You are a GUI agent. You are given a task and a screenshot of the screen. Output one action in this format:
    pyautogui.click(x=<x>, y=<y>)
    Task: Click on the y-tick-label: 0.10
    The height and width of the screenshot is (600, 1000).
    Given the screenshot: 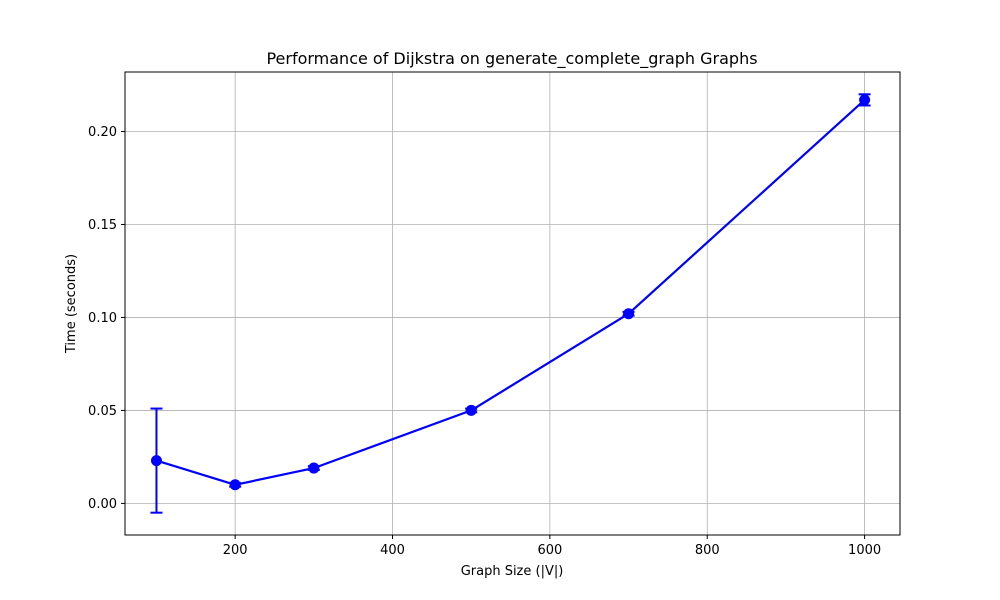 What is the action you would take?
    pyautogui.click(x=102, y=318)
    